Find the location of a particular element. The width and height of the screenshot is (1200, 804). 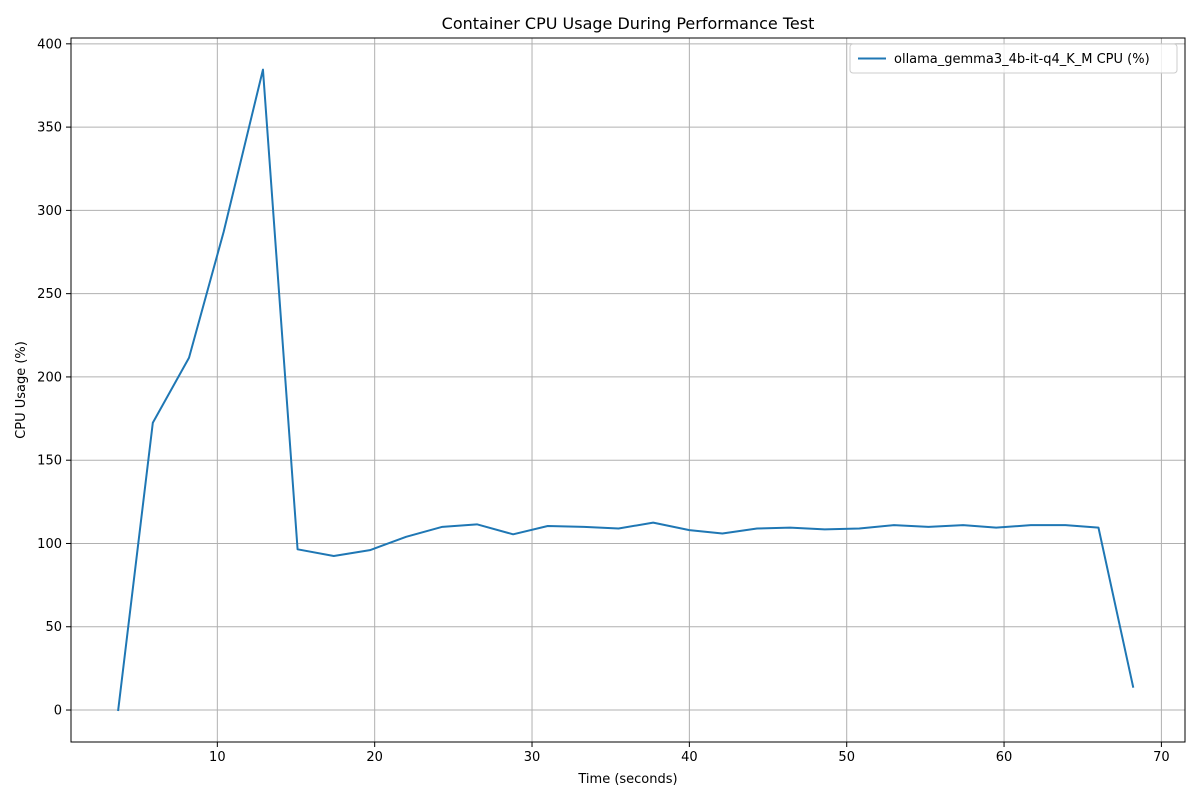

x-axis-label: Time (seconds) is located at coordinates (627, 779).